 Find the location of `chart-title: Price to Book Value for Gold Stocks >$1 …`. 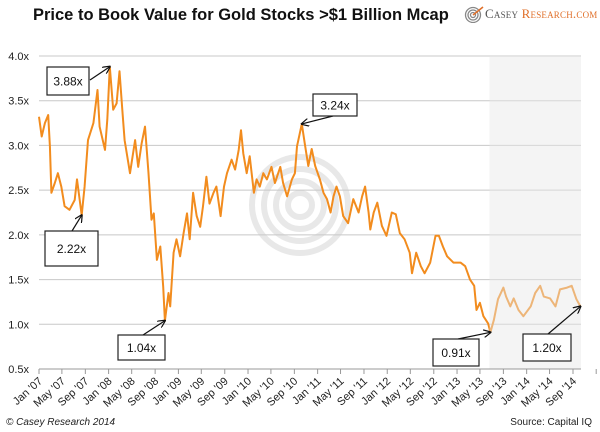

chart-title: Price to Book Value for Gold Stocks >$1 … is located at coordinates (241, 15).